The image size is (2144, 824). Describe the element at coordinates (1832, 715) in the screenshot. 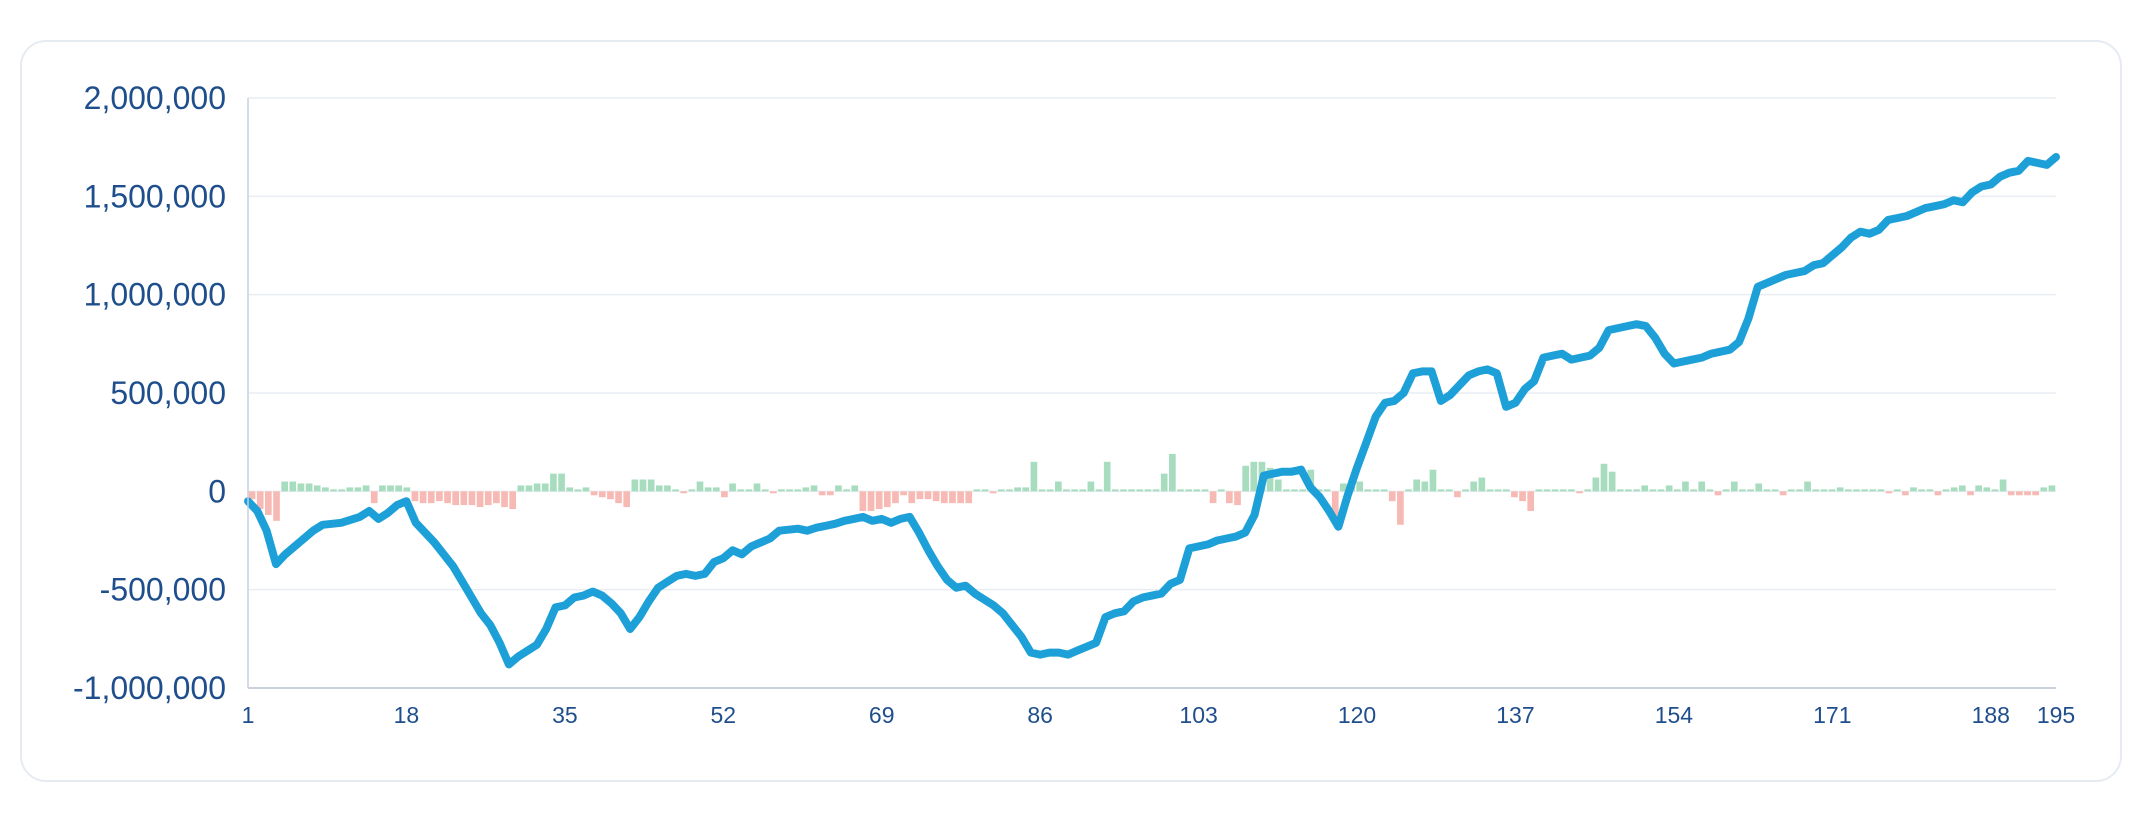

I see `x-tick-label: 171` at that location.